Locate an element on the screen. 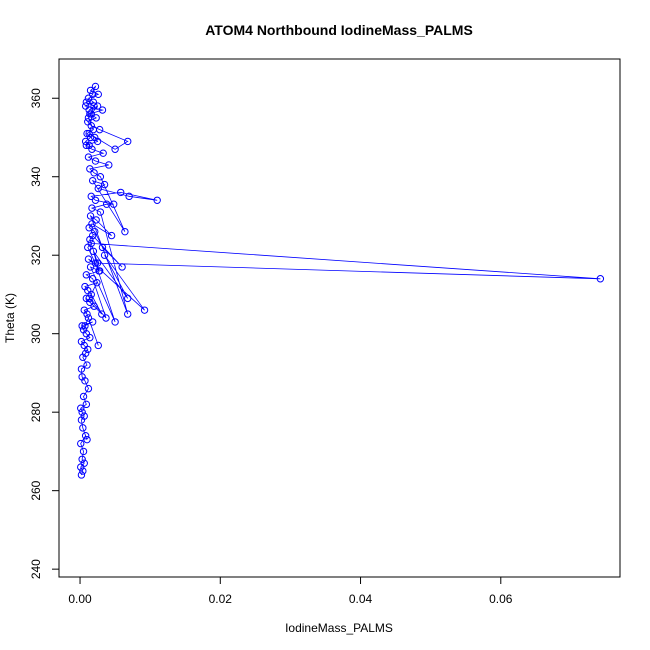 The image size is (650, 650). y-tick-label: 260 is located at coordinates (36, 490).